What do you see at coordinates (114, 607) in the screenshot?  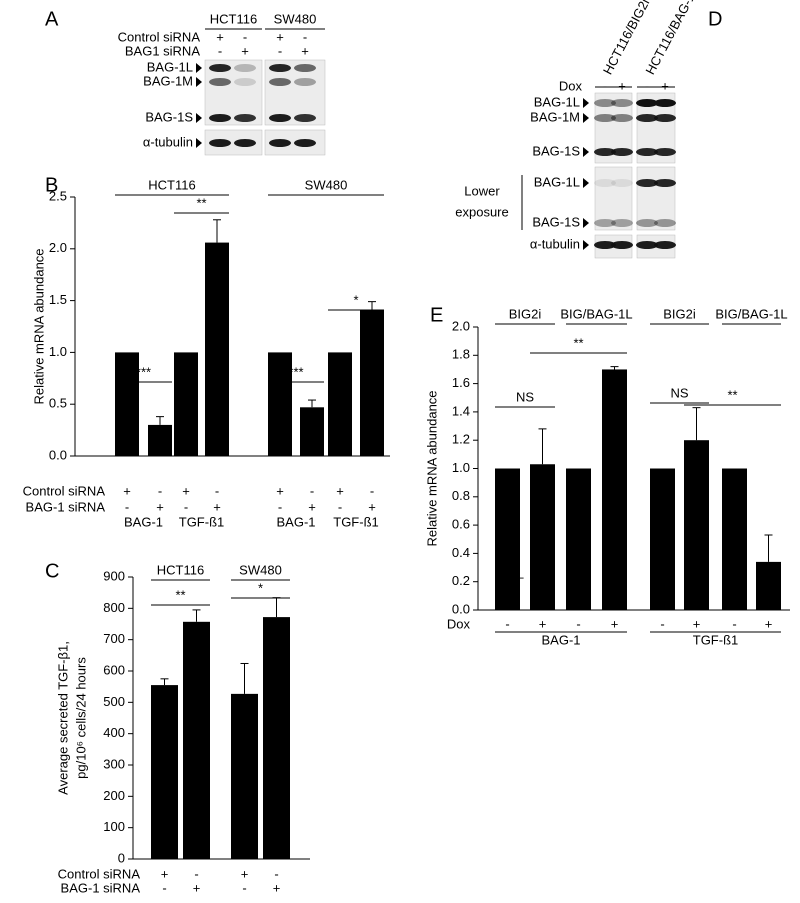 I see `y-tick-label: 800` at bounding box center [114, 607].